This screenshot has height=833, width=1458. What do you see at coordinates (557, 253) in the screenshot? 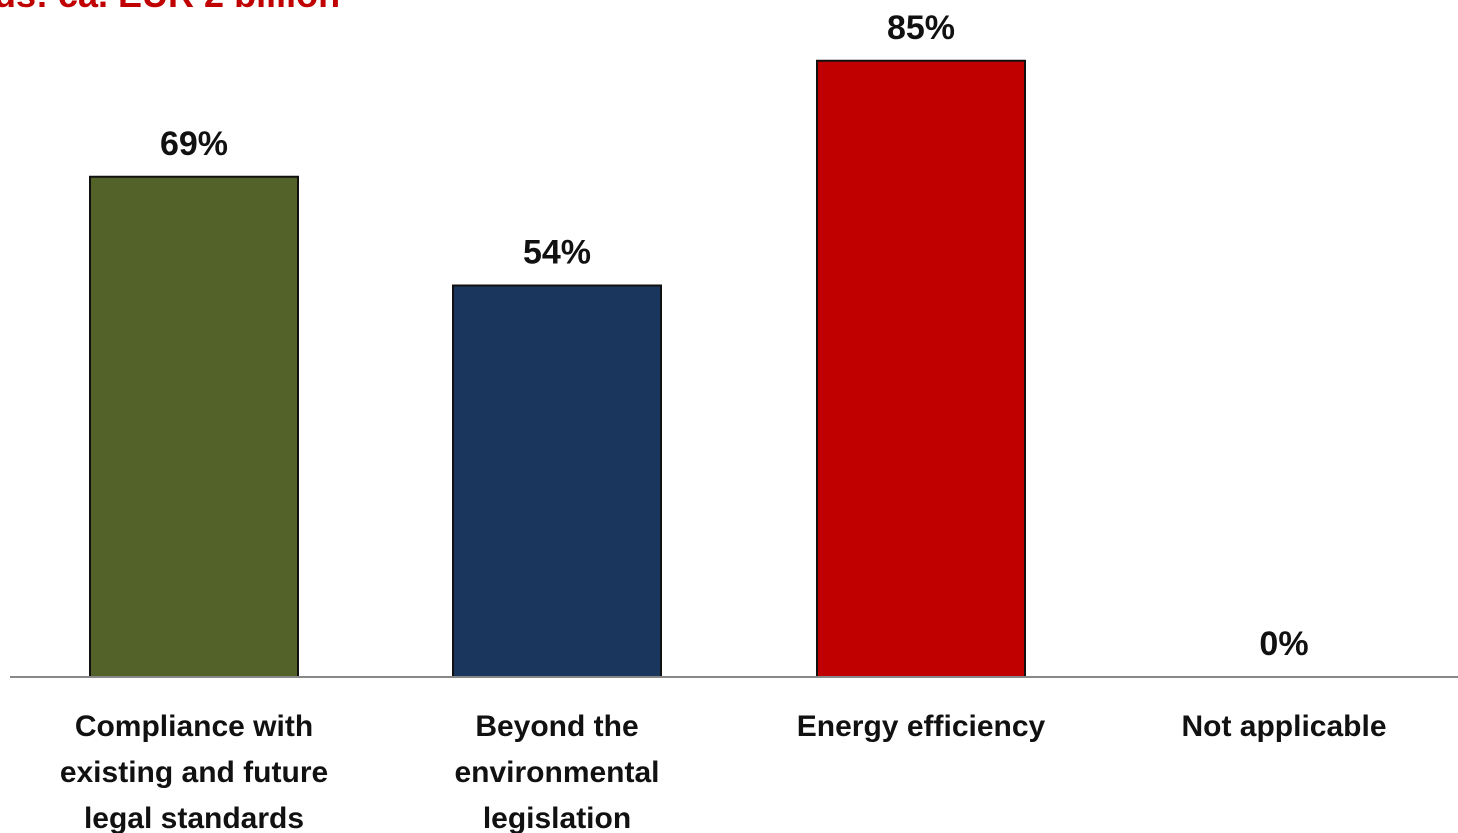
I see `value-label-1: 54%` at bounding box center [557, 253].